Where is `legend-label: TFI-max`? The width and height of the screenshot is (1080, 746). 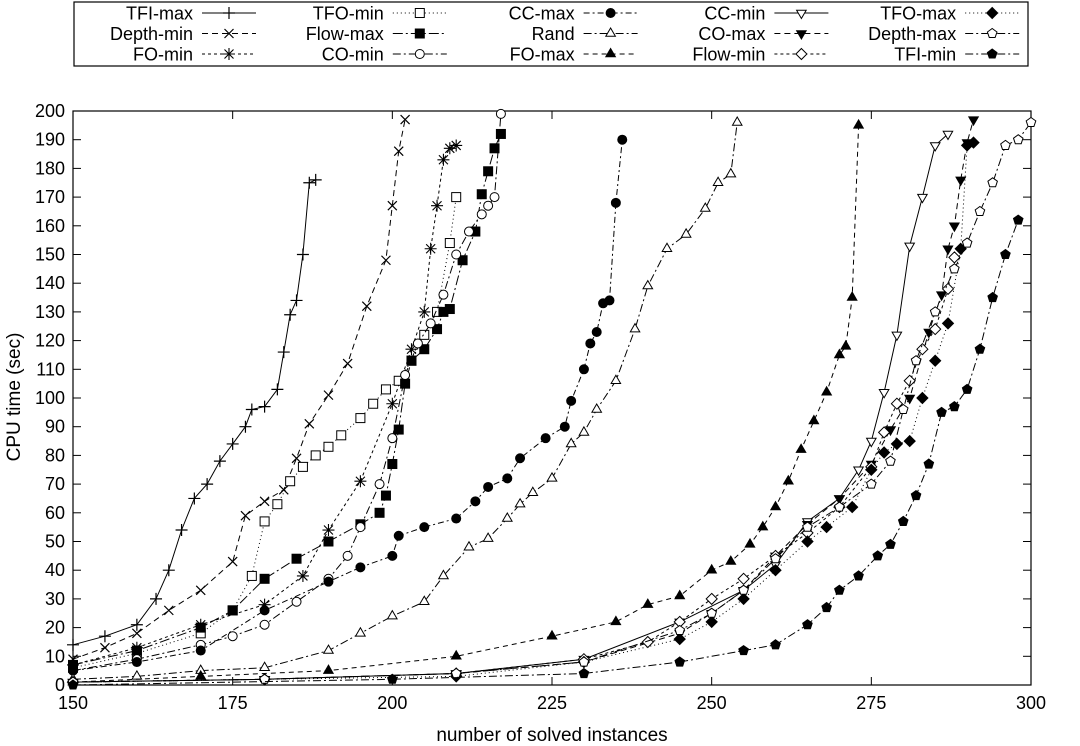
legend-label: TFI-max is located at coordinates (159, 14).